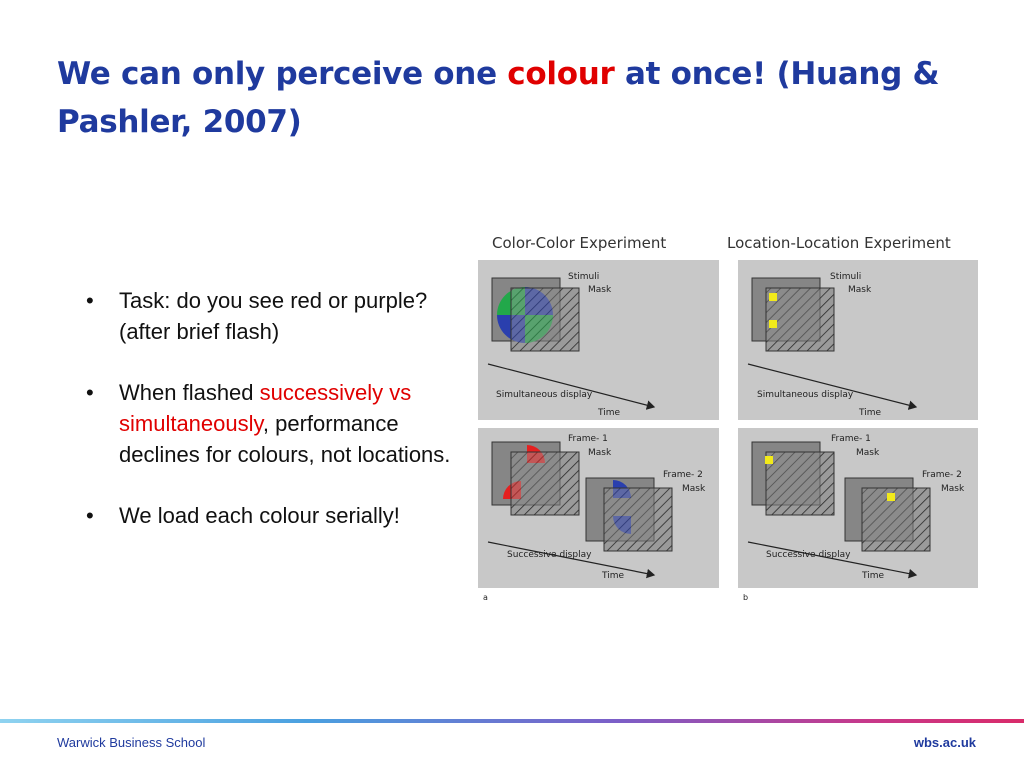 This screenshot has height=768, width=1024. I want to click on bullet-highlight: successively vs simultaneously, so click(265, 408).